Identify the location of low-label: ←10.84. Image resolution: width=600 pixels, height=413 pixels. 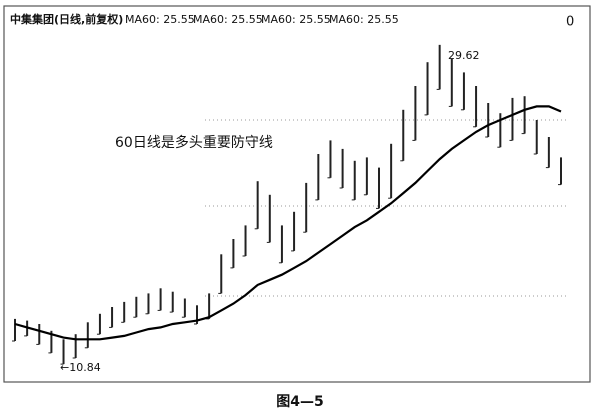
(80, 367).